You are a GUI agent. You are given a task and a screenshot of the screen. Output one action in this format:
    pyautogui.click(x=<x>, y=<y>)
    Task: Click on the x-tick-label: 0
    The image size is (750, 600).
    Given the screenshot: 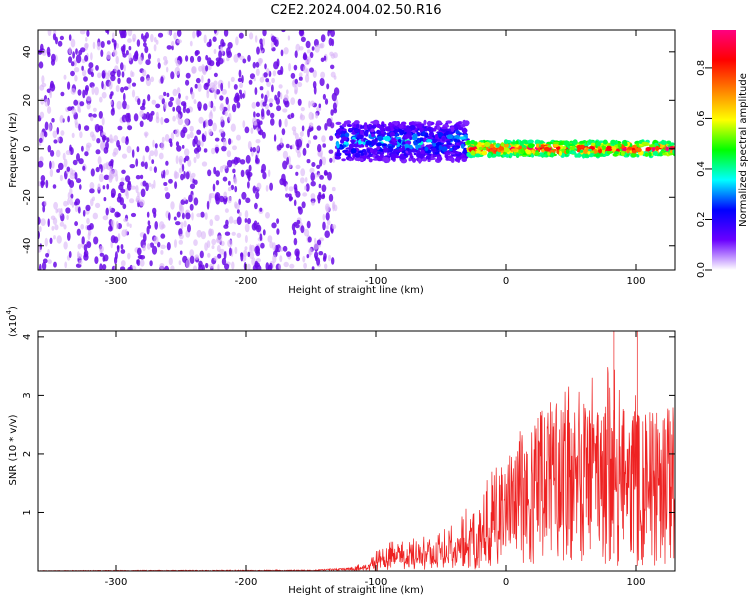 What is the action you would take?
    pyautogui.click(x=506, y=281)
    